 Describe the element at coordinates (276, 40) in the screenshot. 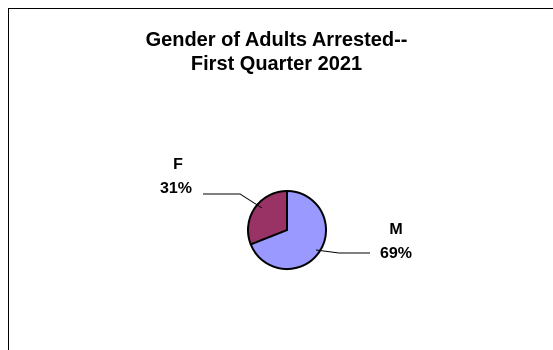

I see `chart-title-line-1: Gender of Adults Arrested--` at that location.